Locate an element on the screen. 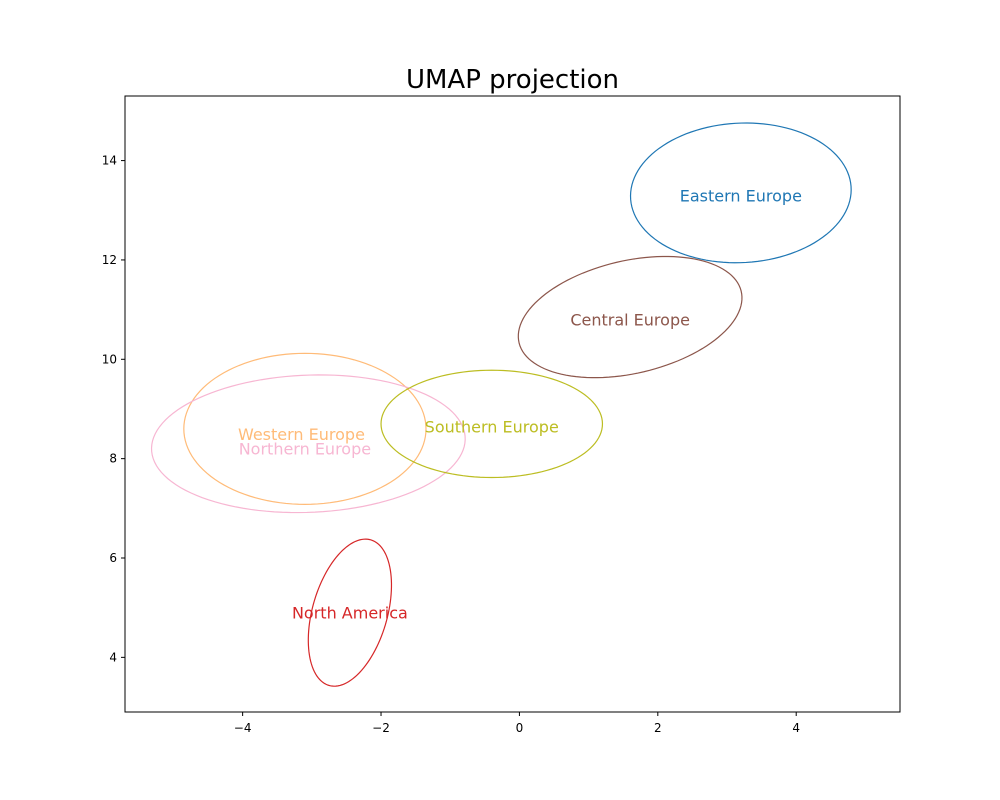 The image size is (1000, 800). cluster-label: Central Europe is located at coordinates (630, 320).